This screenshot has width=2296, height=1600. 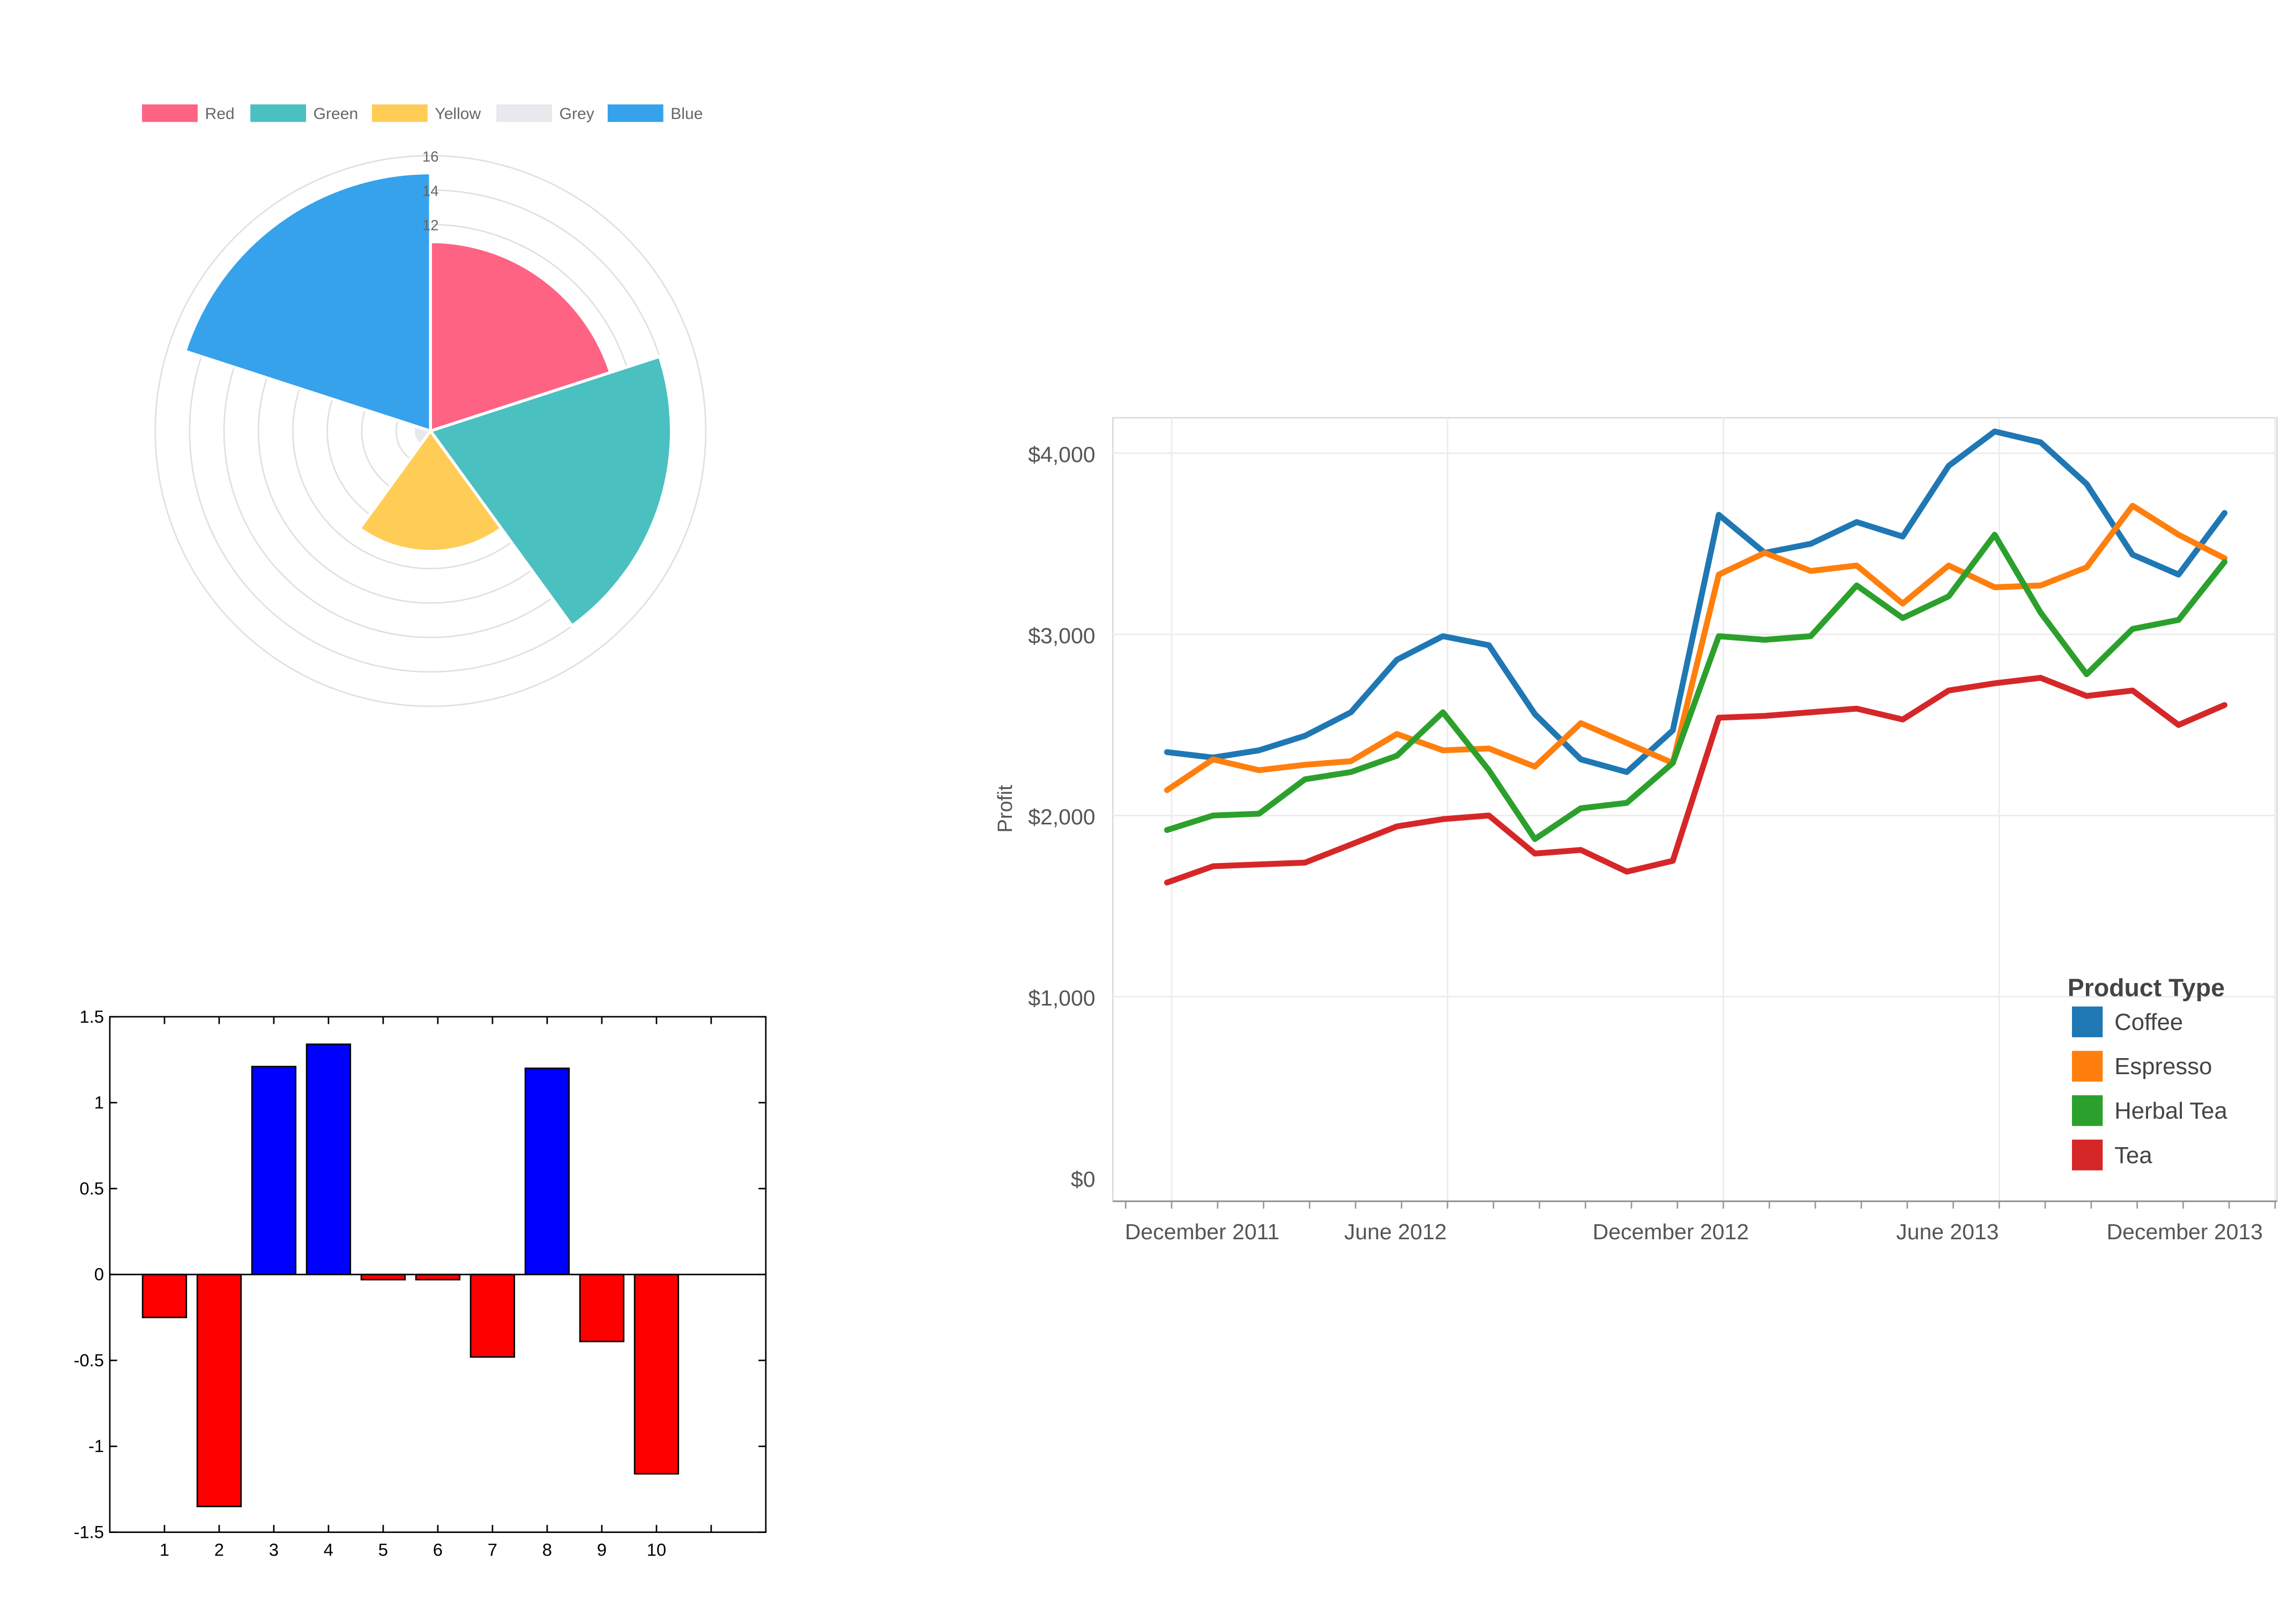 What do you see at coordinates (274, 1549) in the screenshot?
I see `bar-x-tick-label: 3` at bounding box center [274, 1549].